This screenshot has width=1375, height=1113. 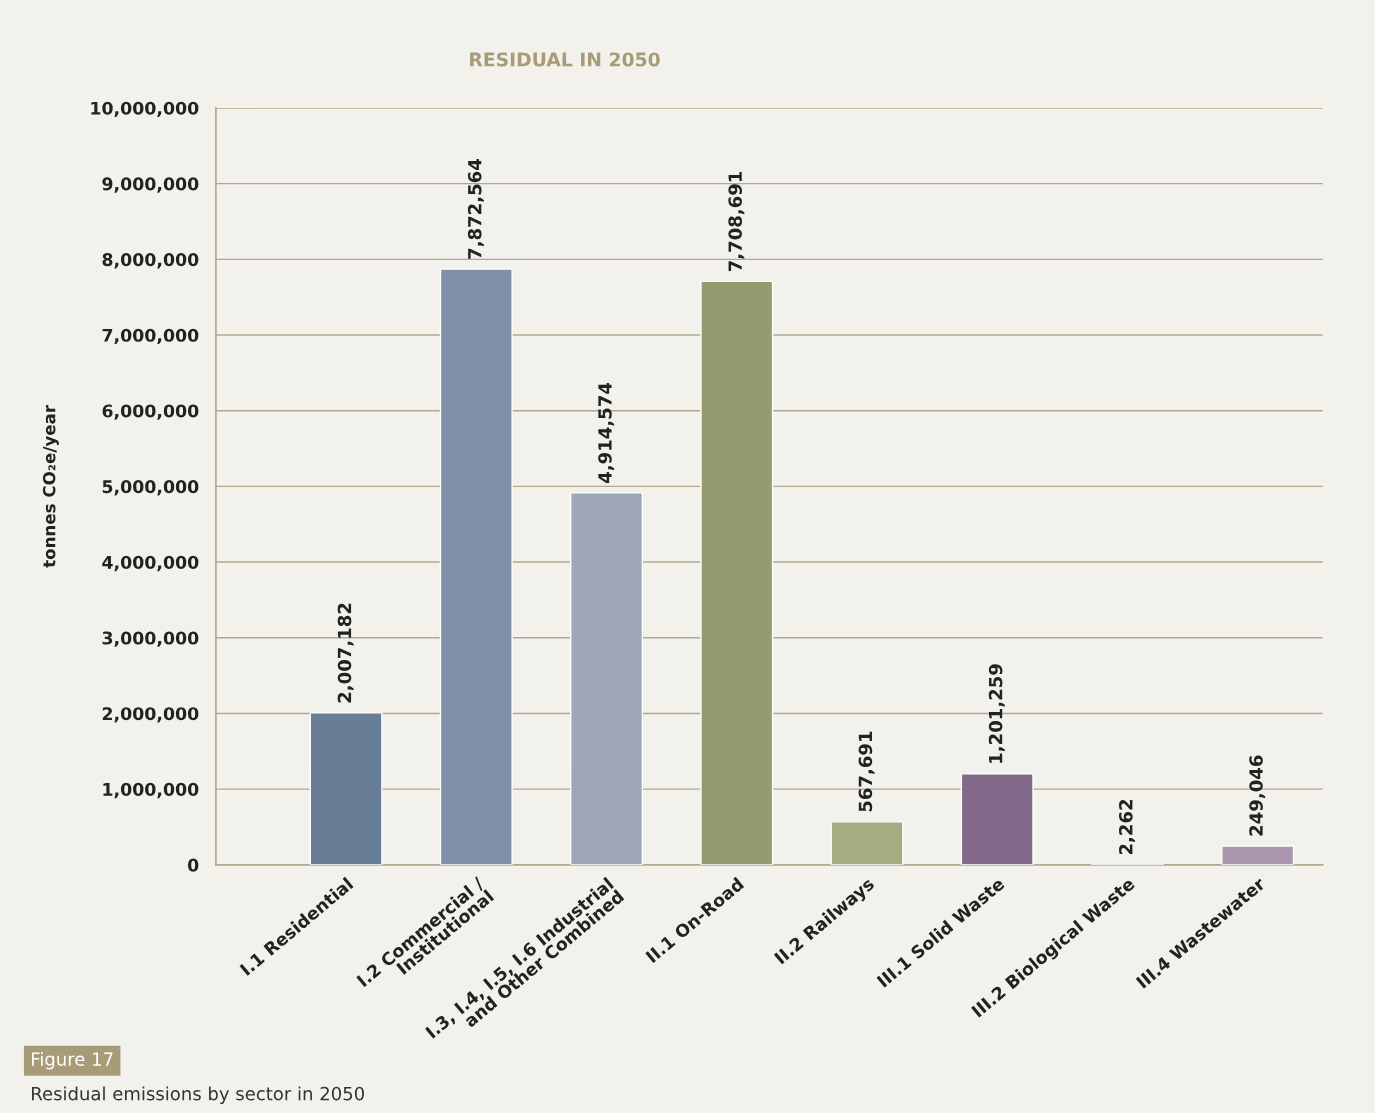 What do you see at coordinates (150, 185) in the screenshot?
I see `y-tick-label: 9,000,000` at bounding box center [150, 185].